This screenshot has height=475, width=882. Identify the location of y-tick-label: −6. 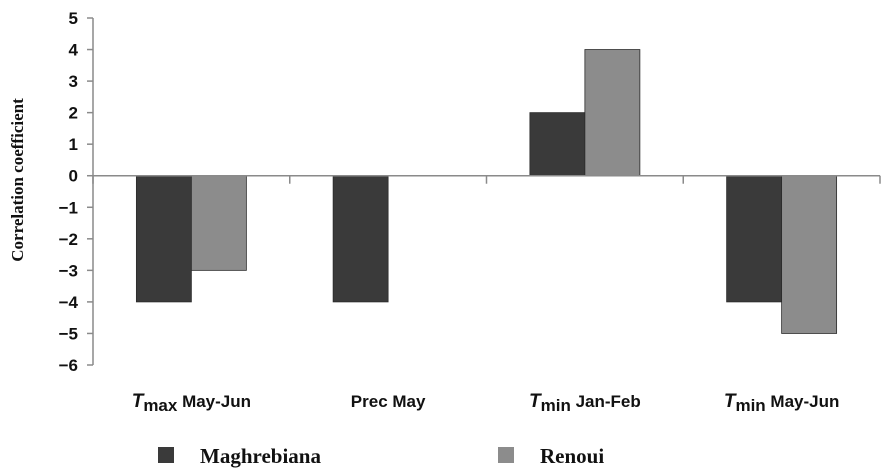
(68, 365).